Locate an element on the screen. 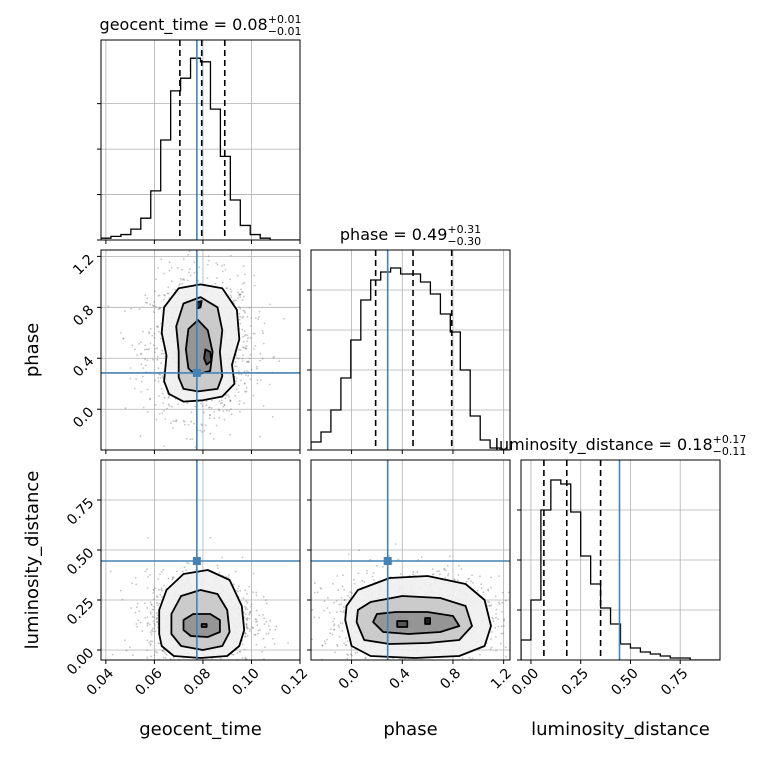  density-layer is located at coordinates (414, 609).